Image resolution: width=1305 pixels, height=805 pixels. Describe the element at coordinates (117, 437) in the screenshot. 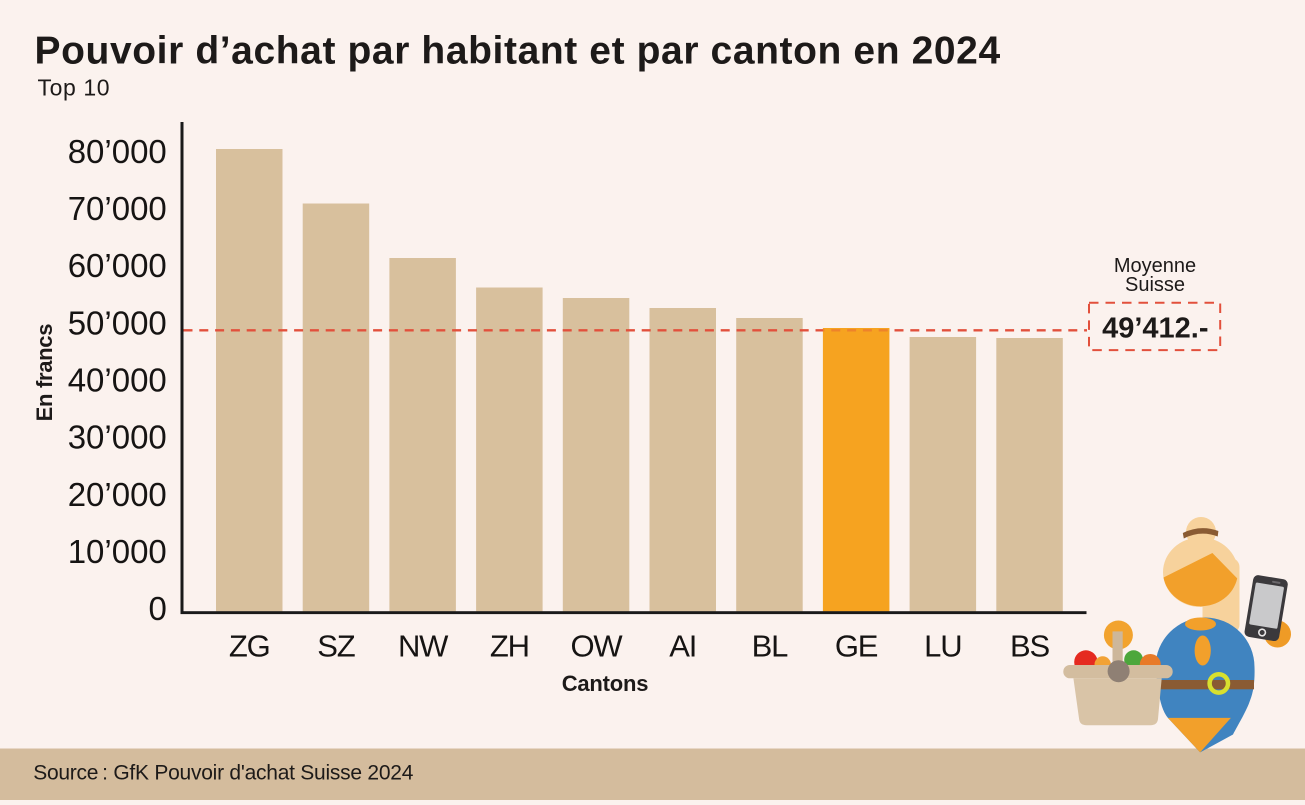

I see `svg-text: 30’000` at that location.